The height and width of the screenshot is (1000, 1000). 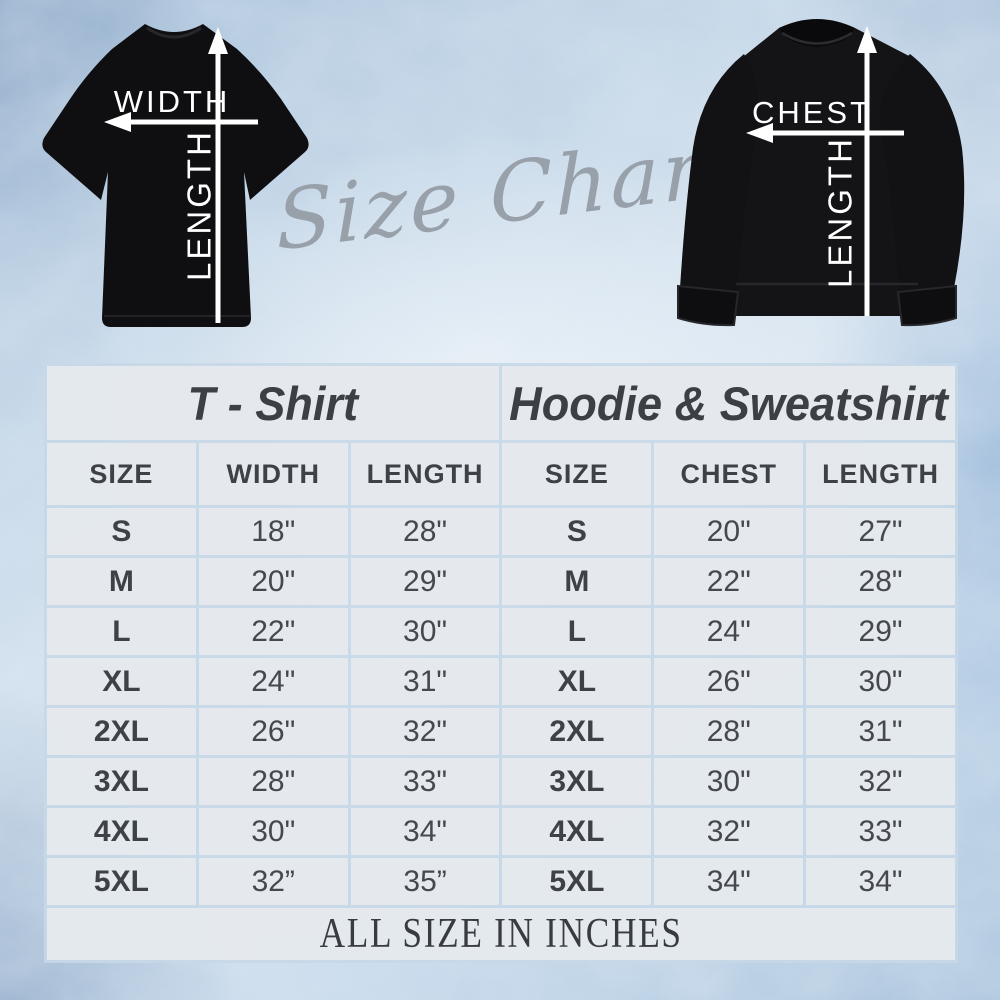 I want to click on tshirt-width-label: WIDTH, so click(x=172, y=101).